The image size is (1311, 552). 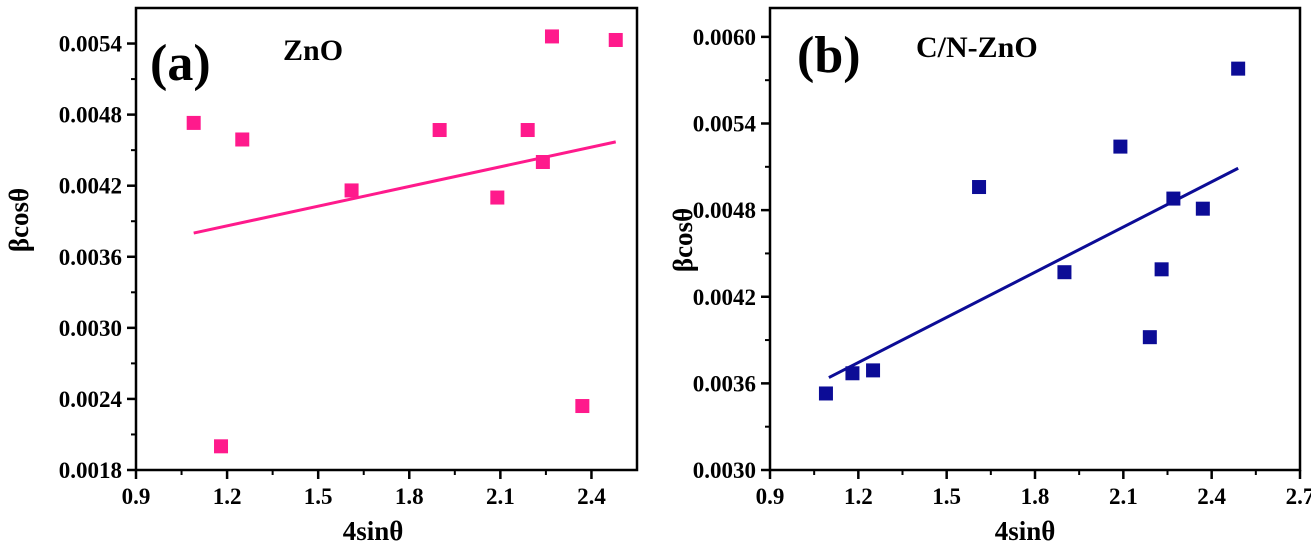 What do you see at coordinates (1298, 496) in the screenshot?
I see `x-tick-label: 2.7` at bounding box center [1298, 496].